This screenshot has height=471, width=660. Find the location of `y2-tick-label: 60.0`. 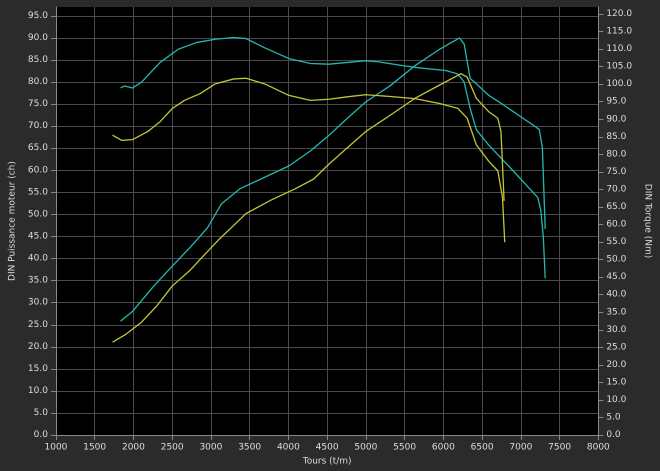

y2-tick-label: 60.0 is located at coordinates (616, 225).